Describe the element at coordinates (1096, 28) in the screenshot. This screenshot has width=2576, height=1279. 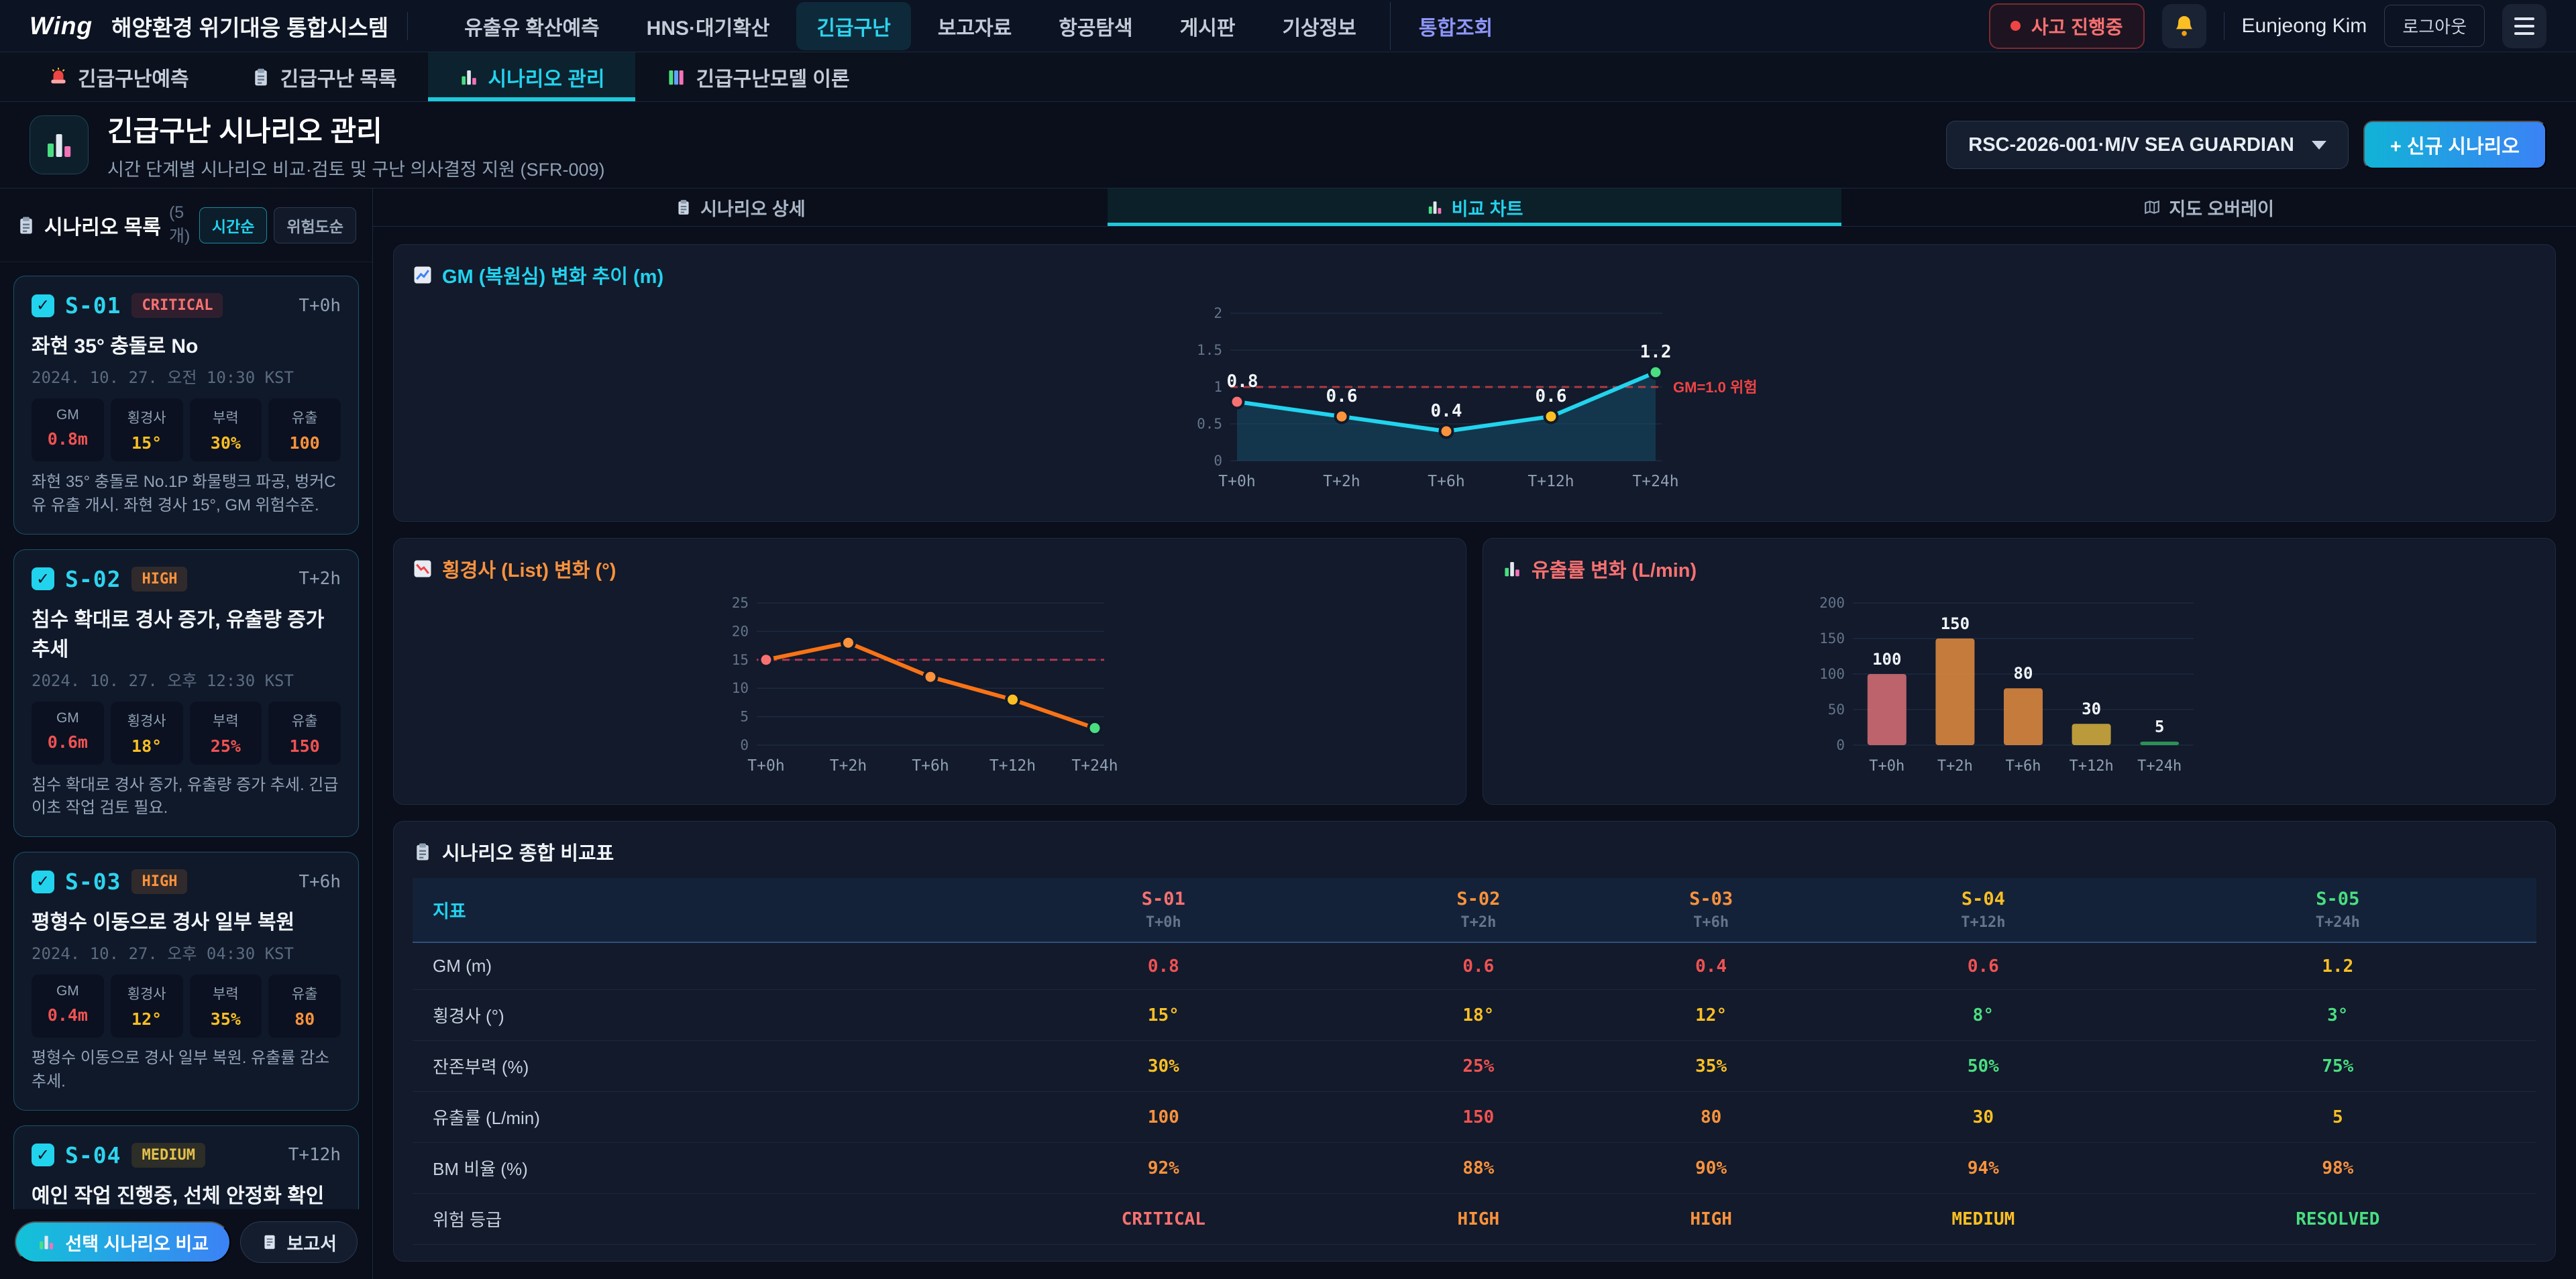
I see `nav-item-5: 항공탐색` at that location.